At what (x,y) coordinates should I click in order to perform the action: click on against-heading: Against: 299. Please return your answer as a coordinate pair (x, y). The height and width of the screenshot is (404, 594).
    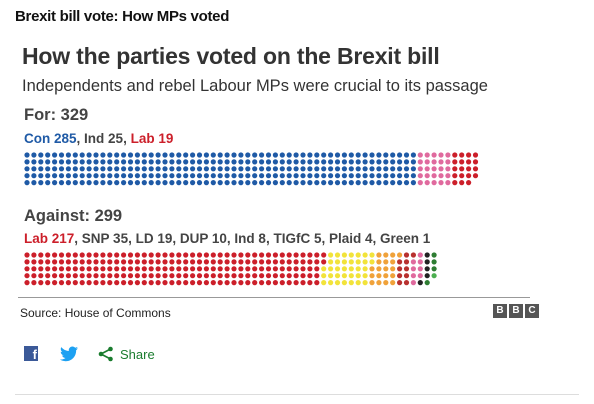
    Looking at the image, I should click on (73, 216).